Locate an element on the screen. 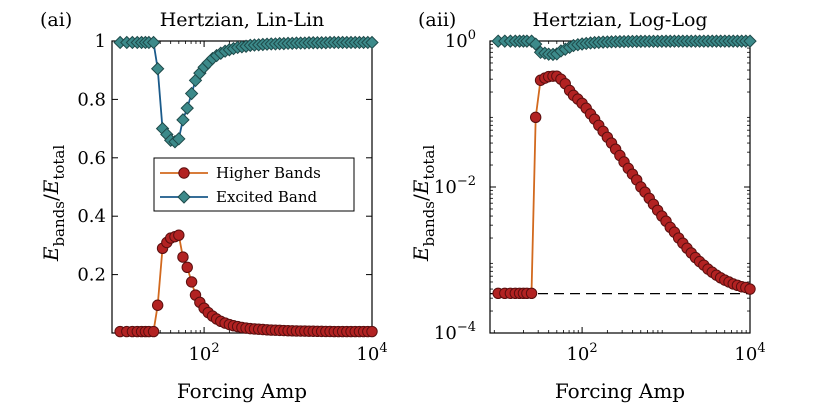 The height and width of the screenshot is (418, 830). y-tick-label: 0.8 is located at coordinates (91, 99).